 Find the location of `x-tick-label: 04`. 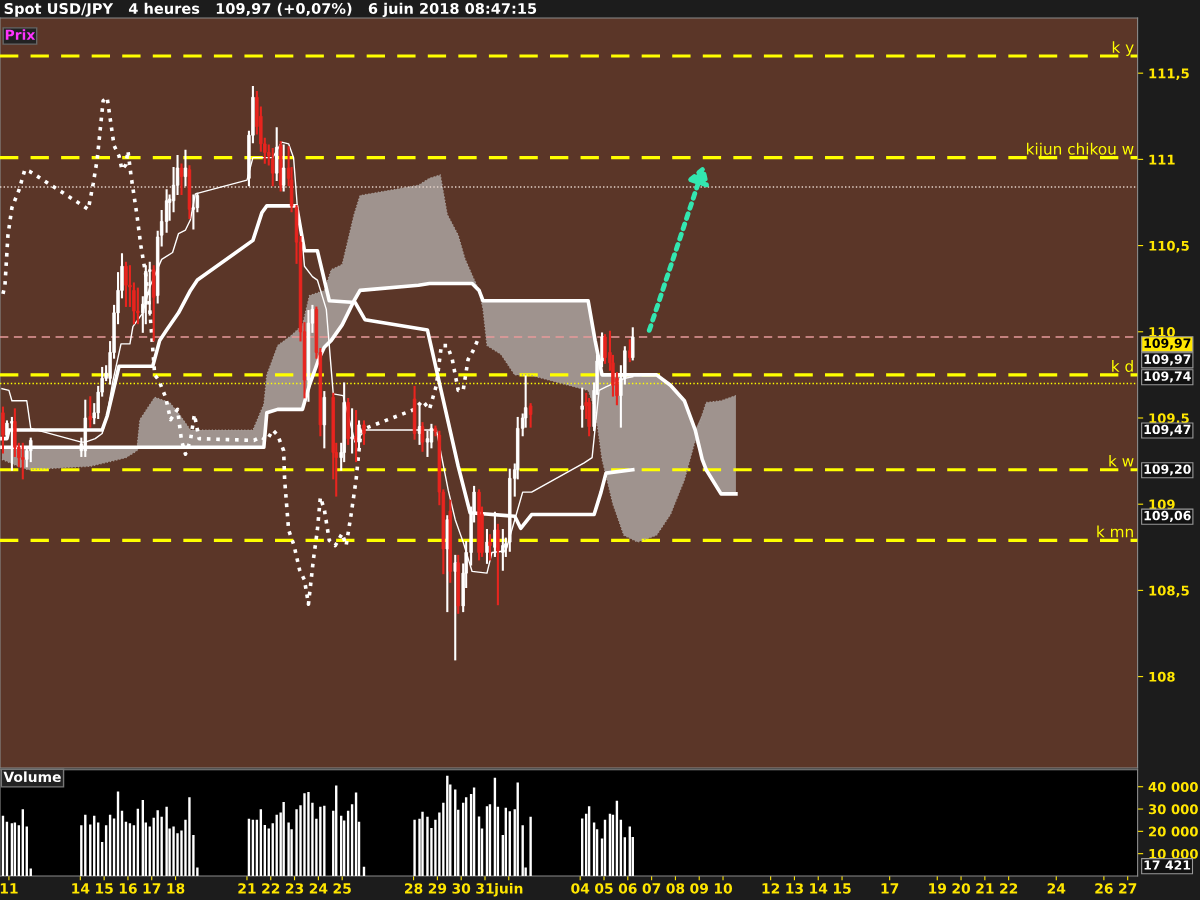

x-tick-label: 04 is located at coordinates (580, 888).